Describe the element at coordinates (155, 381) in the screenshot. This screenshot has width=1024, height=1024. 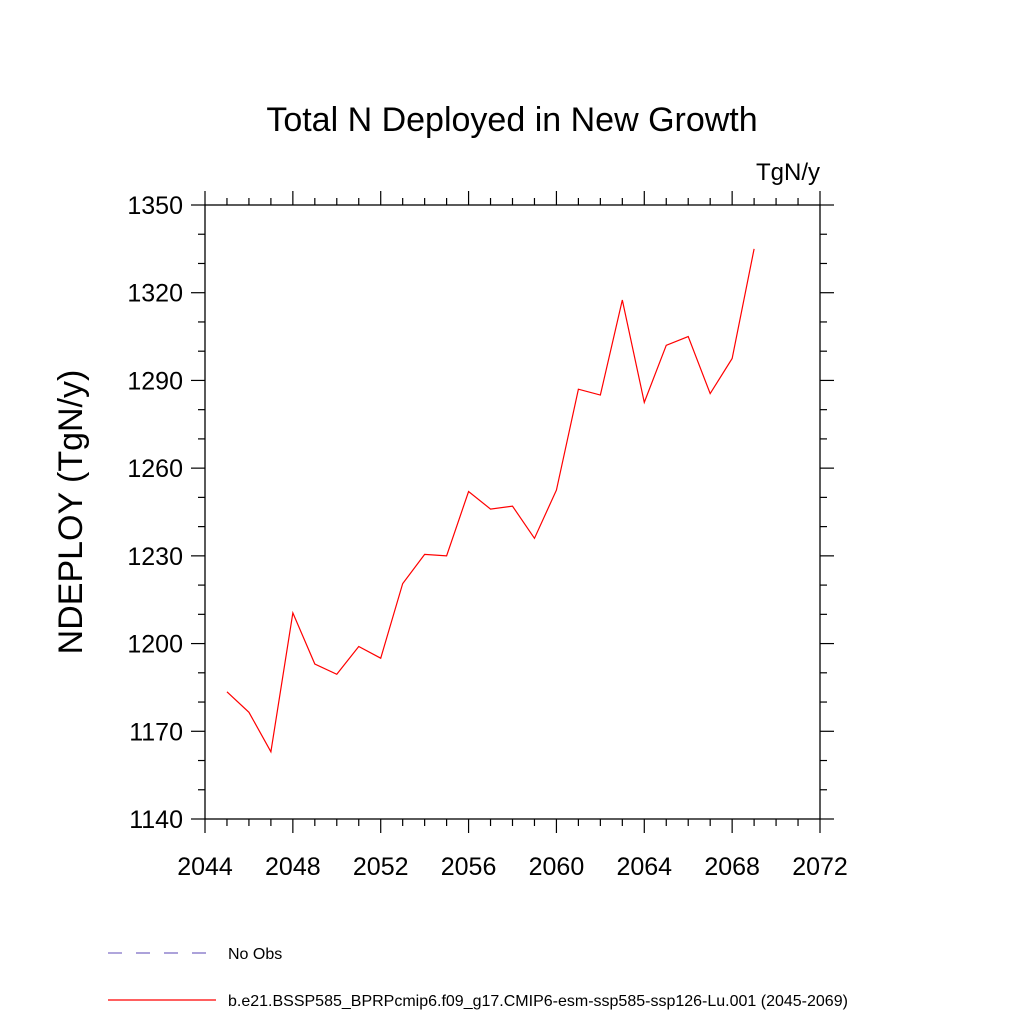
I see `y-tick-label: 1290` at that location.